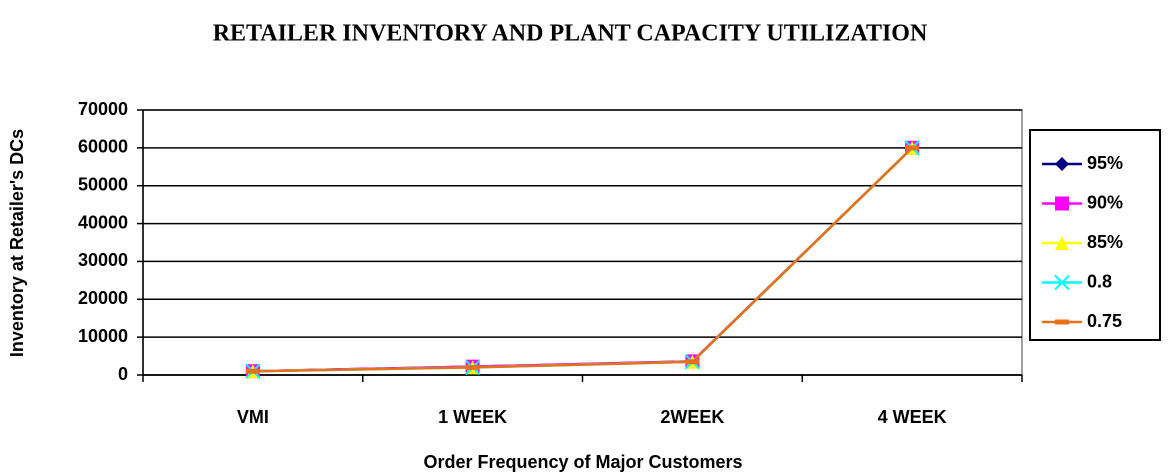 This screenshot has height=475, width=1175. What do you see at coordinates (253, 417) in the screenshot?
I see `x-tick-label: VMI` at bounding box center [253, 417].